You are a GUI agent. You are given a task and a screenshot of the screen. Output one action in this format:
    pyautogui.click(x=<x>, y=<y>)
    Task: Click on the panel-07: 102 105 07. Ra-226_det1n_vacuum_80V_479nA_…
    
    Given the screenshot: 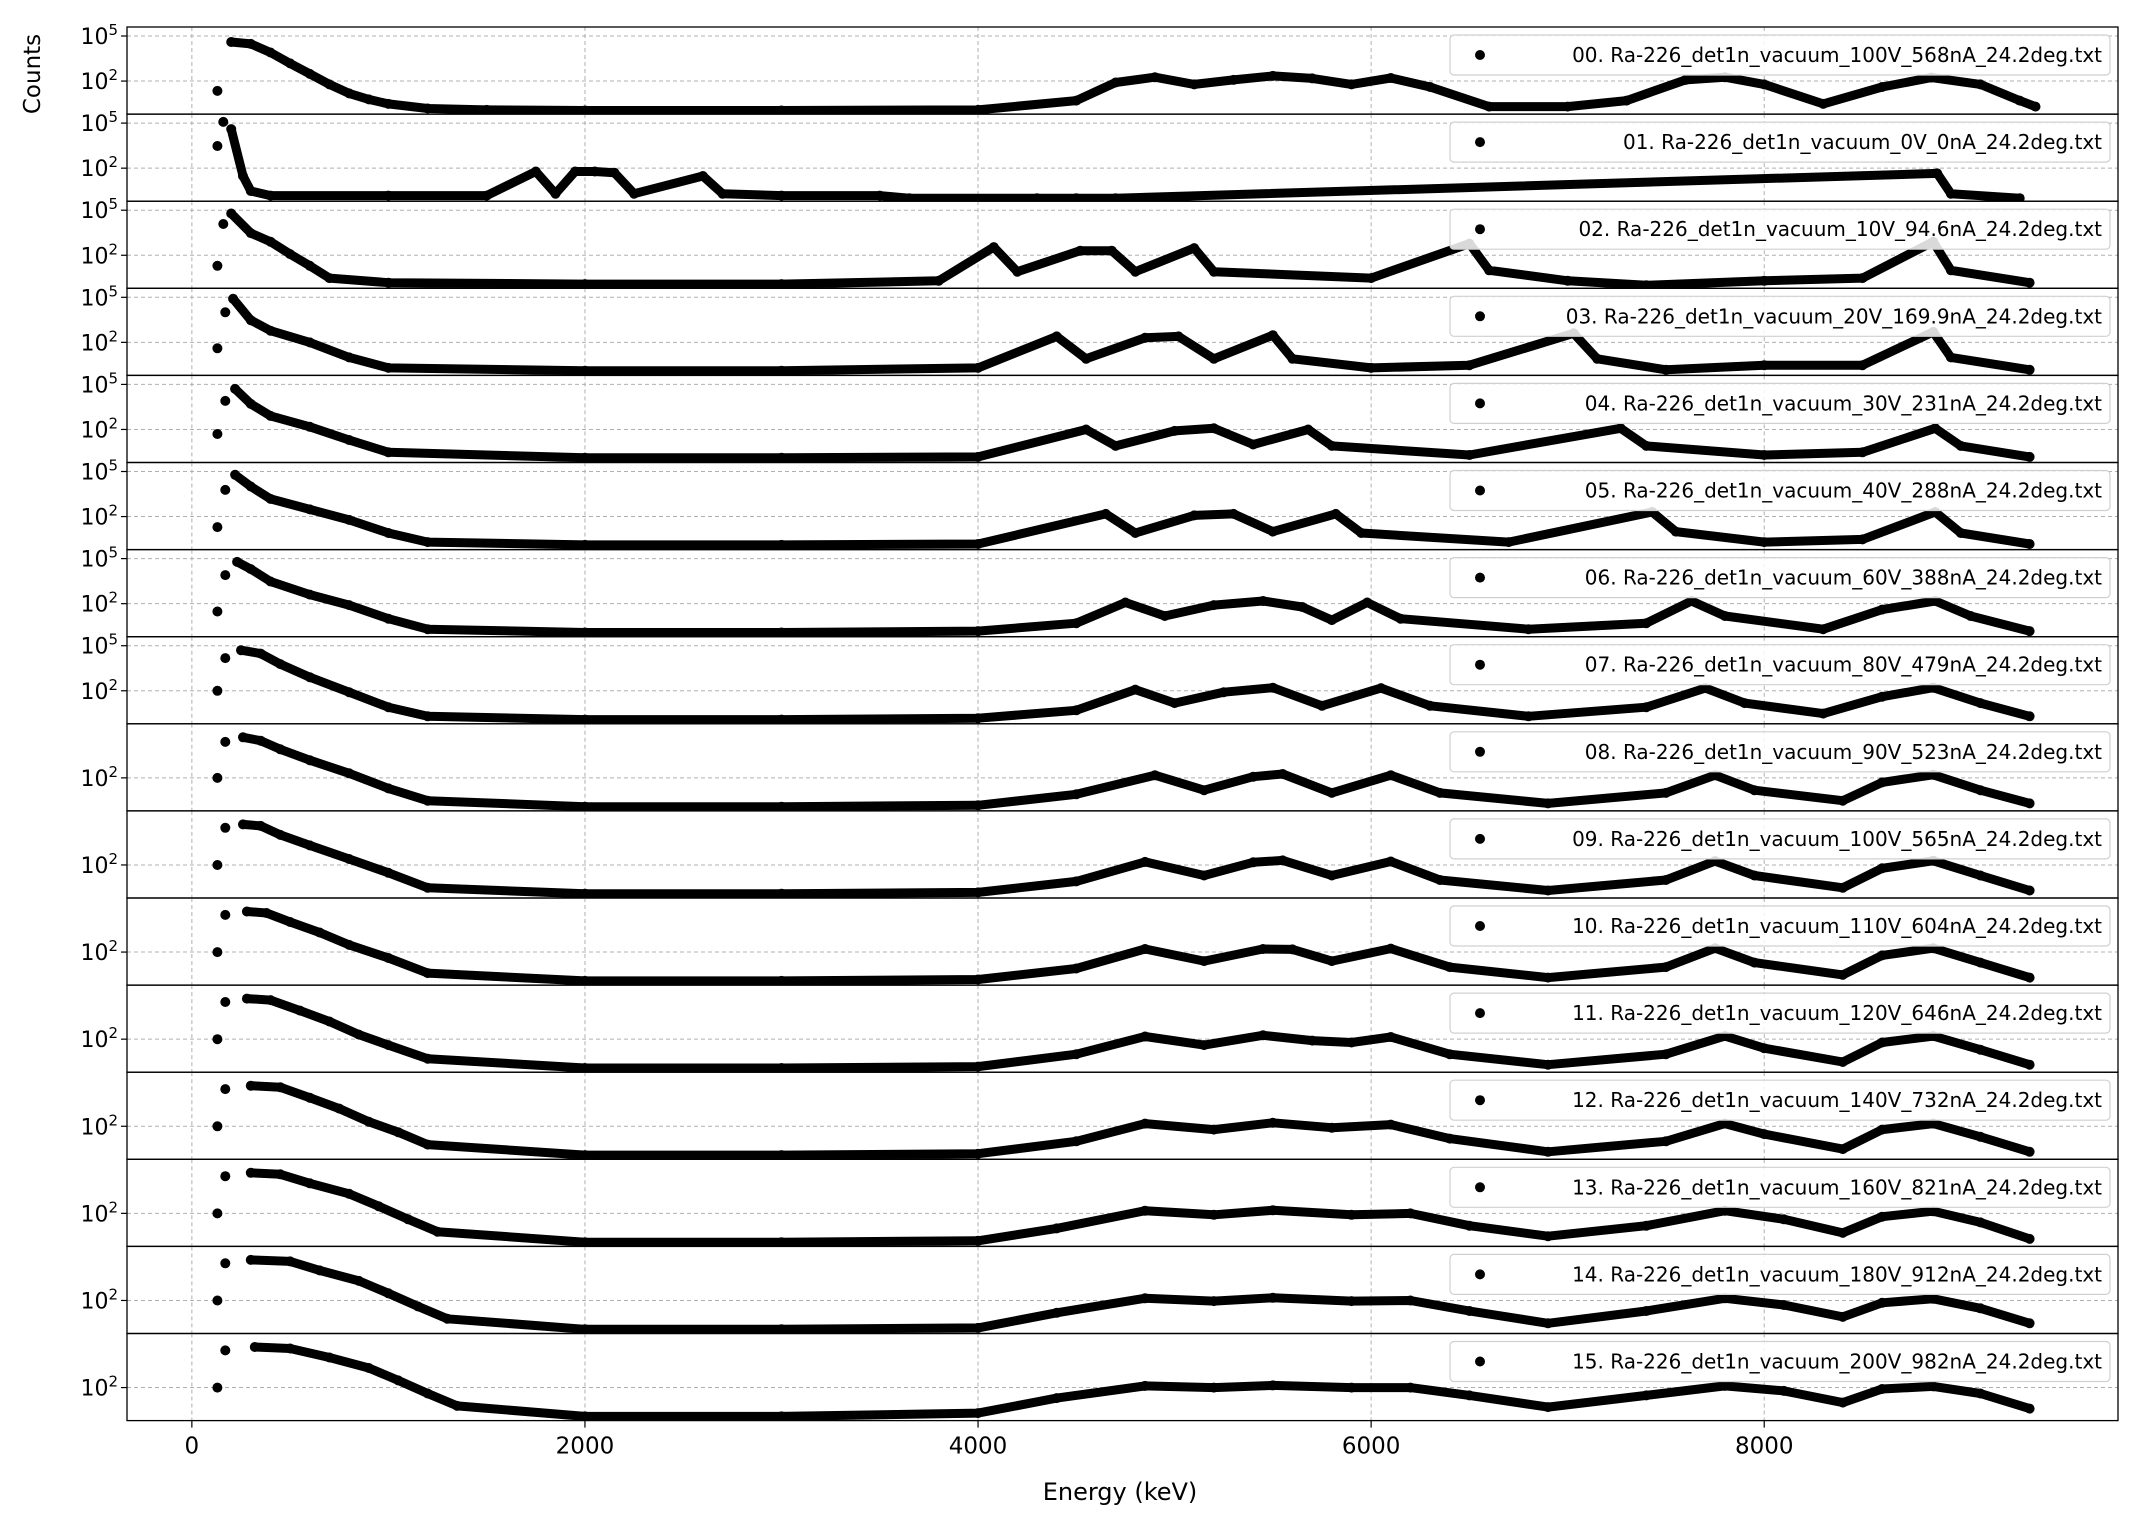 What is the action you would take?
    pyautogui.click(x=1099, y=678)
    